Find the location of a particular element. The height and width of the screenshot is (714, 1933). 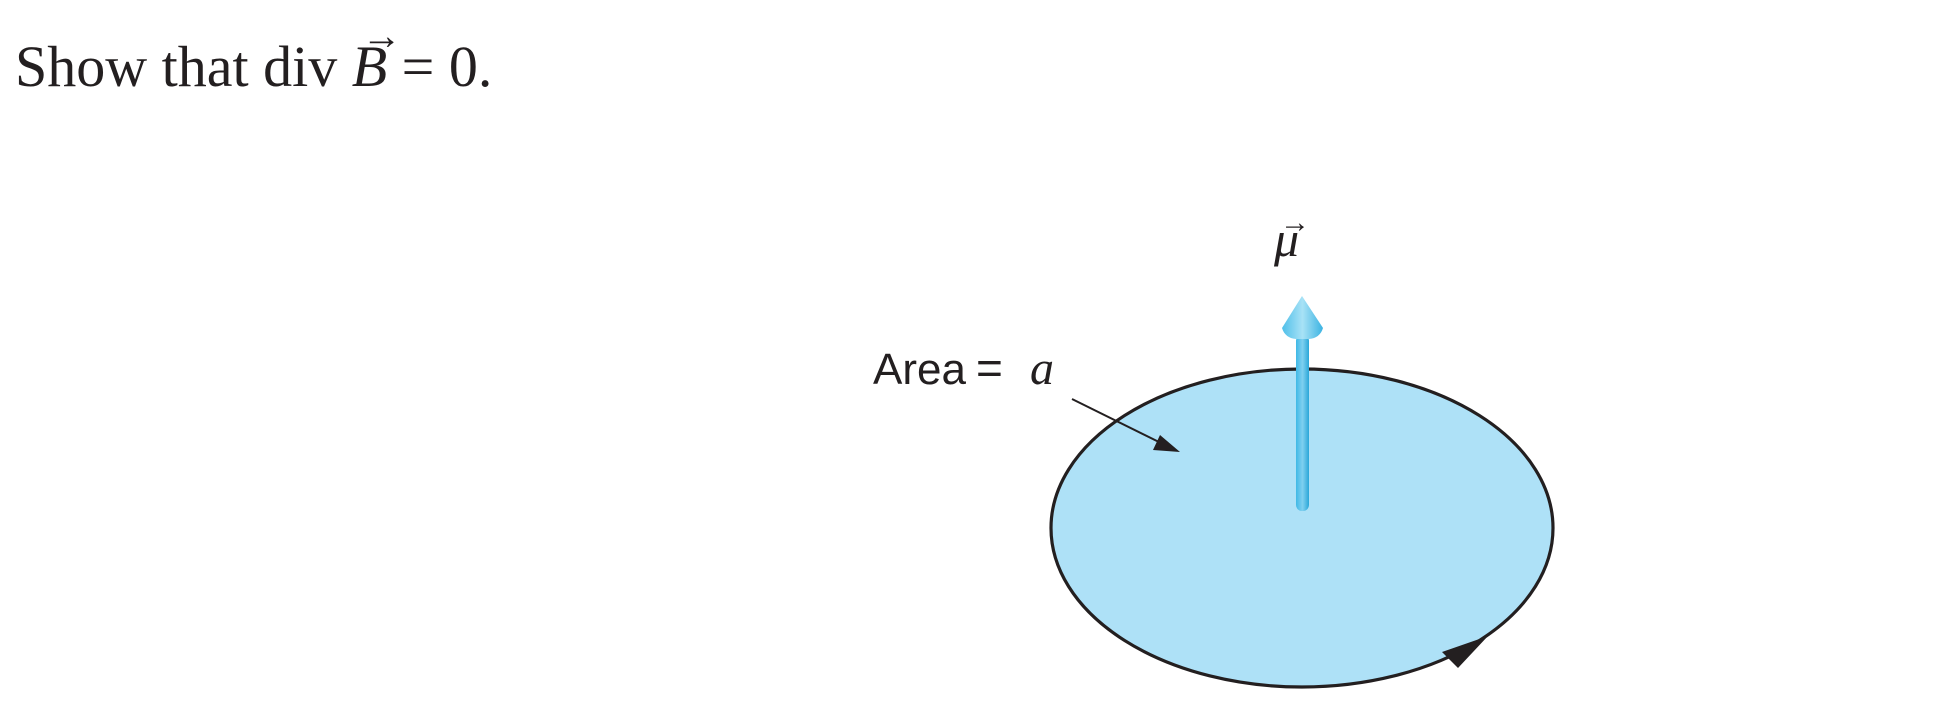

problem-statement: Show that div B → = 0. is located at coordinates (253, 56).